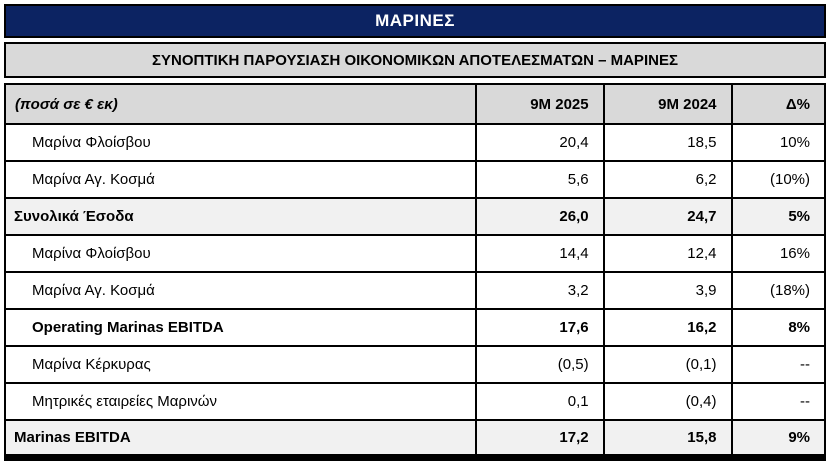  Describe the element at coordinates (539, 438) in the screenshot. I see `value-9m2025: 17,2` at that location.